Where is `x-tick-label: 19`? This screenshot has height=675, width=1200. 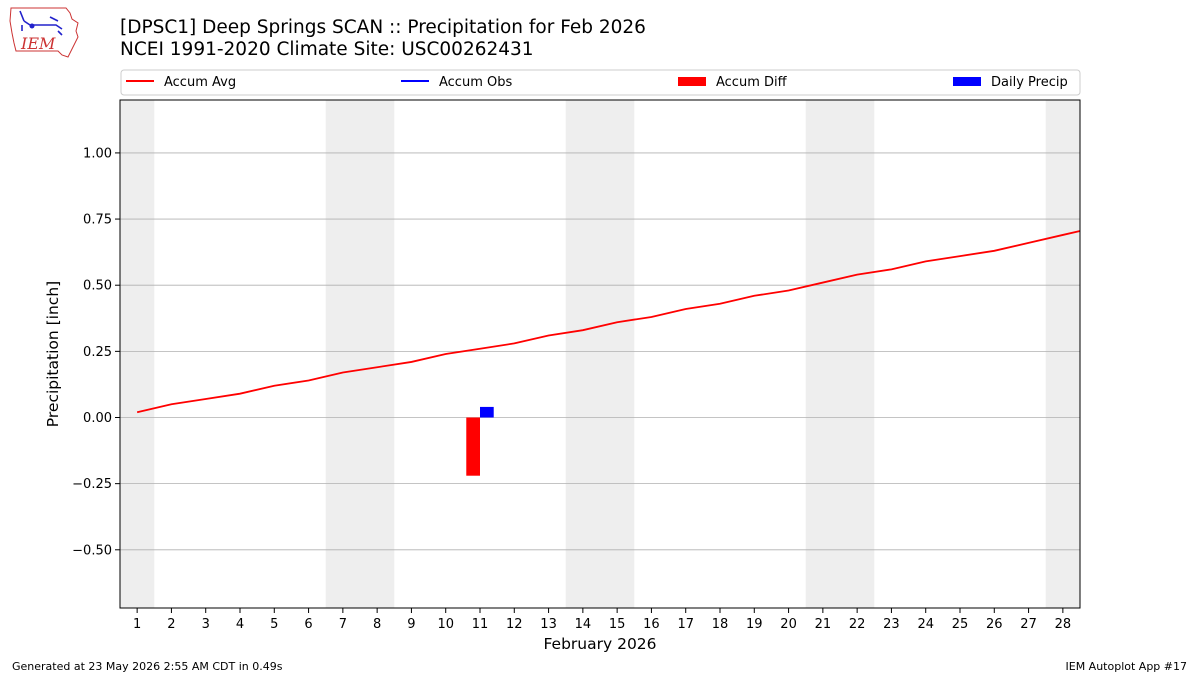
x-tick-label: 19 is located at coordinates (754, 624).